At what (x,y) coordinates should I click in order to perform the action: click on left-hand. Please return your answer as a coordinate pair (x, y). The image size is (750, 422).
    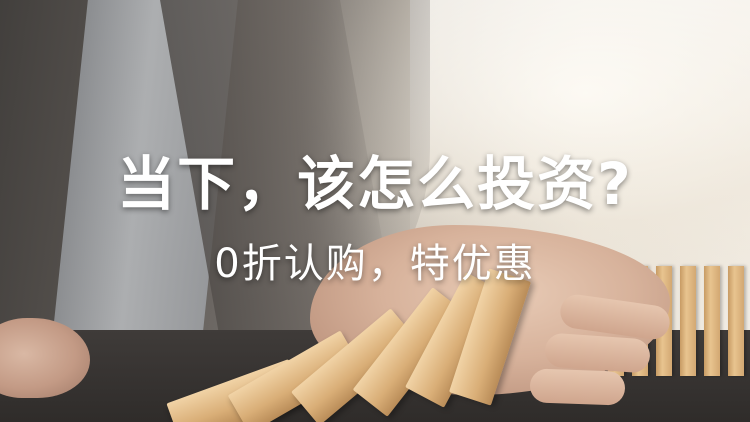
    Looking at the image, I should click on (45, 358).